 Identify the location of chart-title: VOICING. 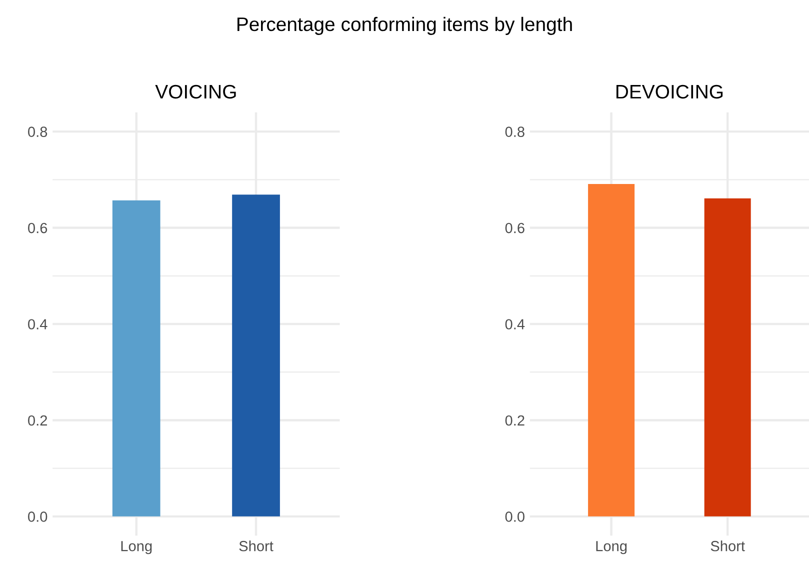
(195, 91).